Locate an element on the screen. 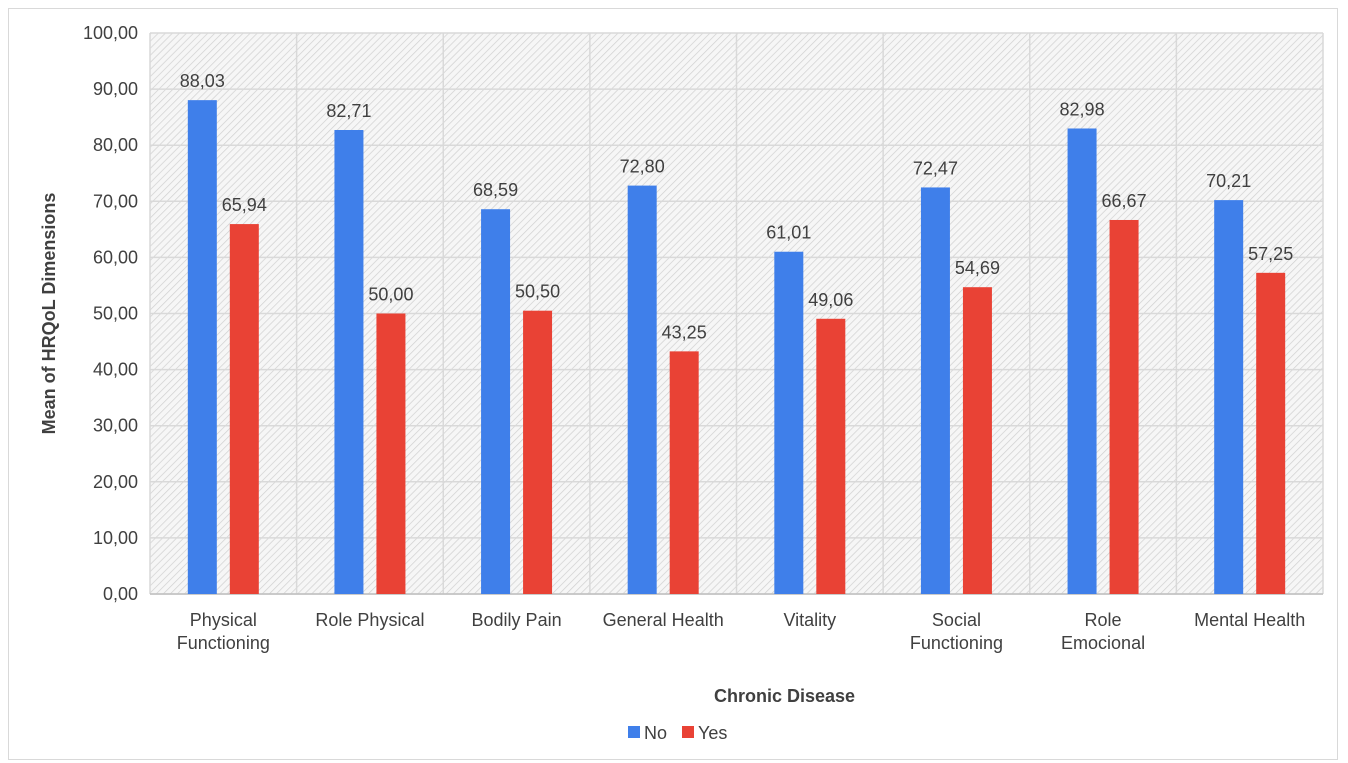 This screenshot has height=763, width=1348. y-tick-label: 30,00 is located at coordinates (115, 426).